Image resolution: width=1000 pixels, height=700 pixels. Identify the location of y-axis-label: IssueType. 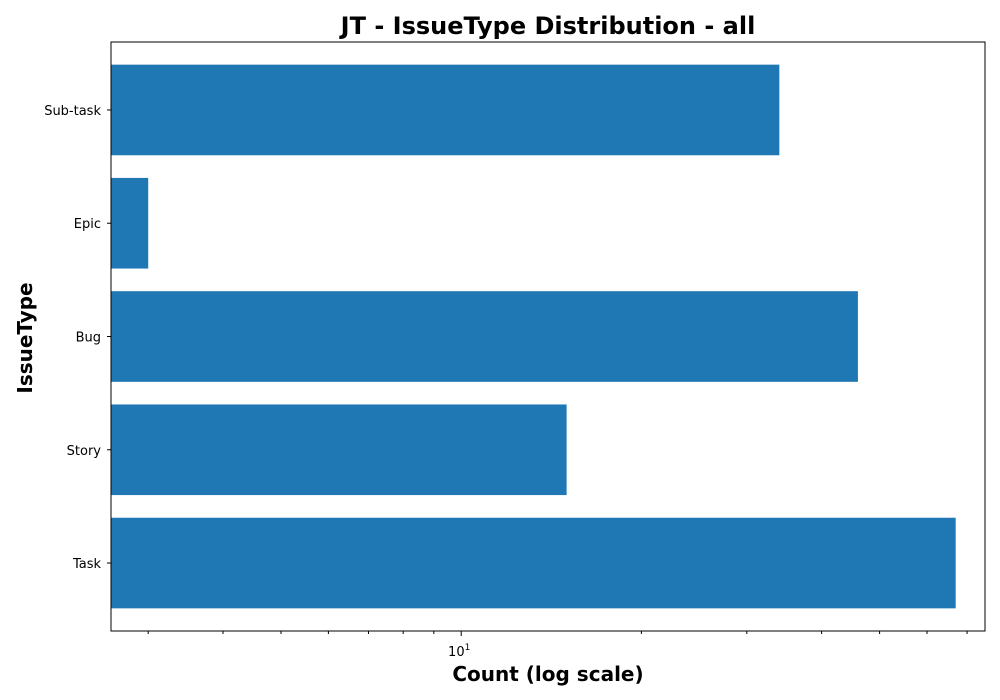
(25, 337).